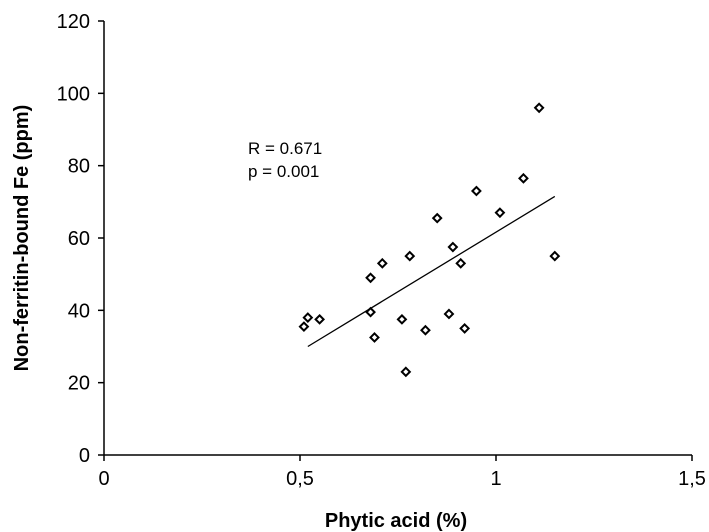 This screenshot has width=709, height=532. I want to click on y-tick-label: 80, so click(79, 167).